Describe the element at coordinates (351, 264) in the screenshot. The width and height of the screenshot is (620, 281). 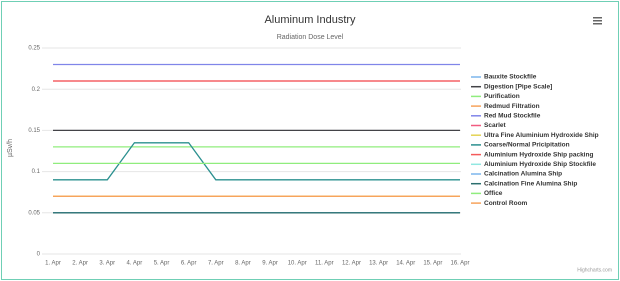
I see `x-tick-label: 12. Apr` at that location.